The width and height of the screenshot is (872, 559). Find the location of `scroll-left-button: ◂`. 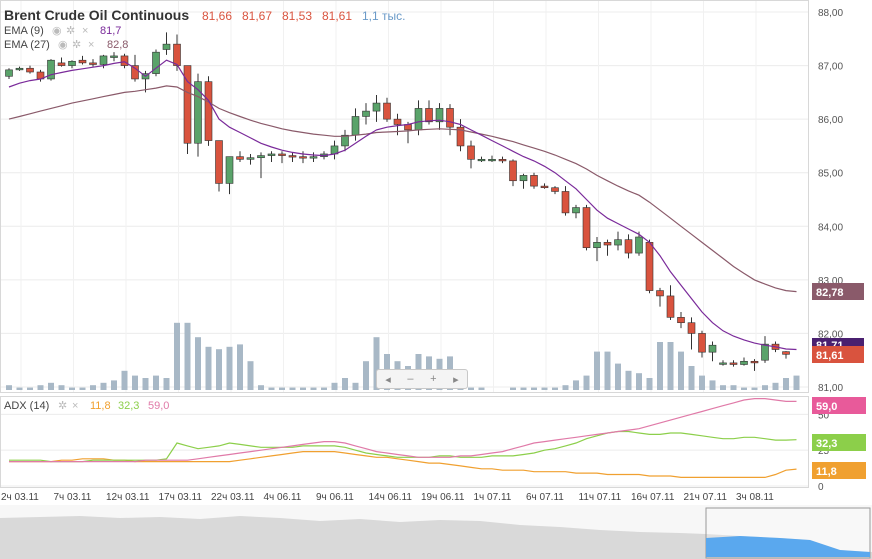

scroll-left-button: ◂ is located at coordinates (388, 379).